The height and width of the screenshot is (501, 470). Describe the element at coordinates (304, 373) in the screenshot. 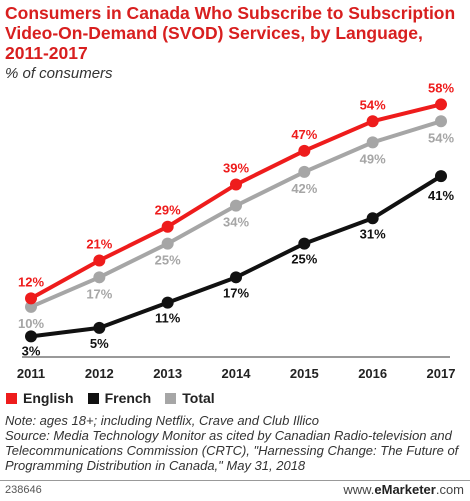

I see `x-tick-label: 2015` at that location.